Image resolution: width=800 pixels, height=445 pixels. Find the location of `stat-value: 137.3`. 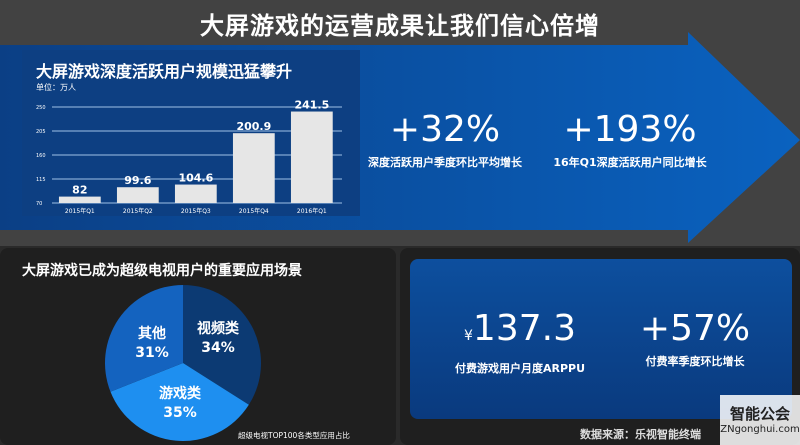

stat-value: 137.3 is located at coordinates (524, 328).